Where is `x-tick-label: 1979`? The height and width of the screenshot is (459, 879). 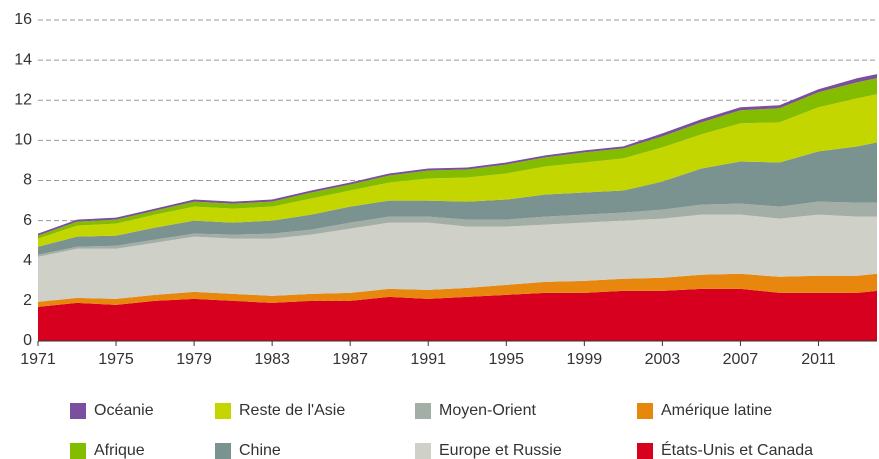
x-tick-label: 1979 is located at coordinates (194, 359).